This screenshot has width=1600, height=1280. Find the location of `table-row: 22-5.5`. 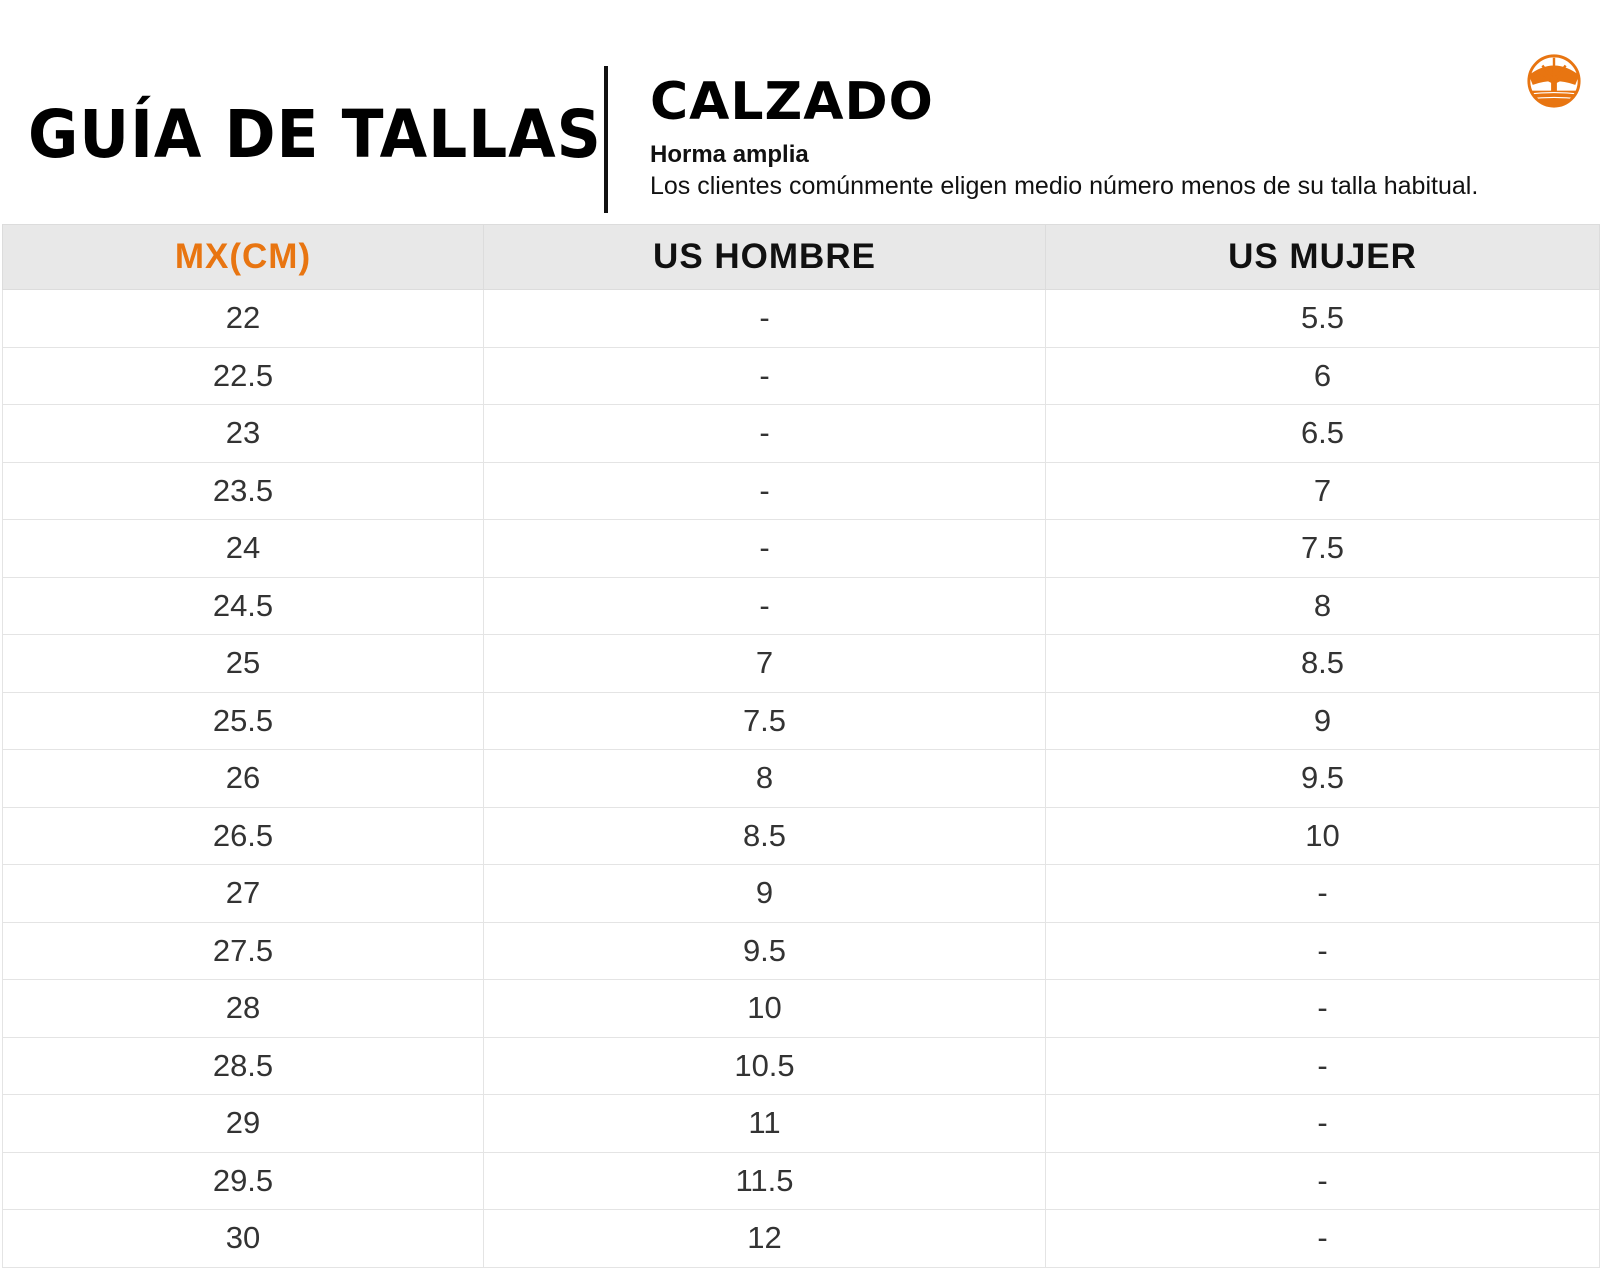

table-row: 22-5.5 is located at coordinates (801, 318).